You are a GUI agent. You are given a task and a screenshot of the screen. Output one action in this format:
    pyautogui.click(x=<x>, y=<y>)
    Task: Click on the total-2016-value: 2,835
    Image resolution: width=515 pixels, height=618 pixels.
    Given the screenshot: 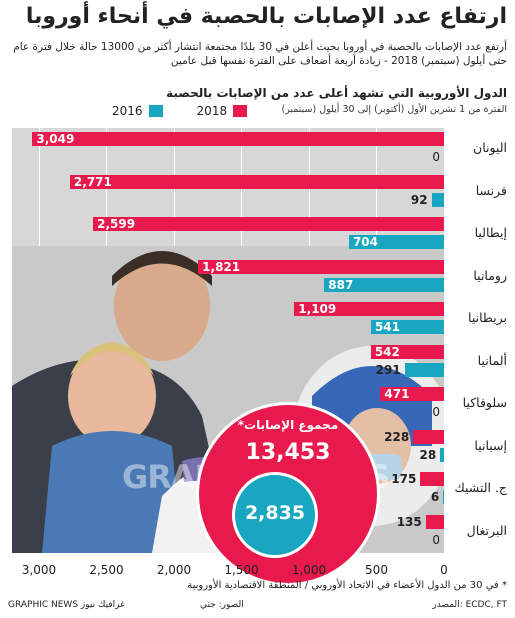 What is the action you would take?
    pyautogui.click(x=275, y=513)
    